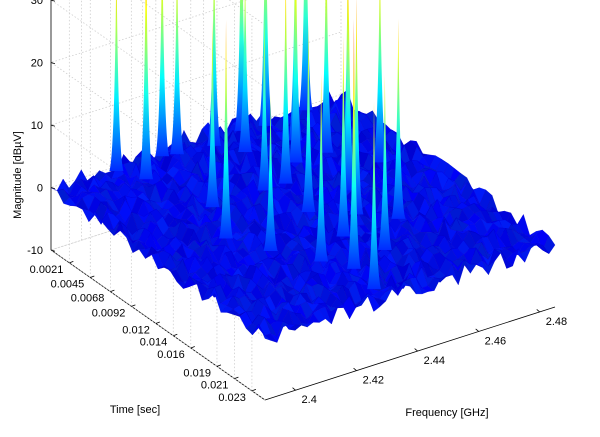  I want to click on y-tick-label: 0.0021, so click(47, 270).